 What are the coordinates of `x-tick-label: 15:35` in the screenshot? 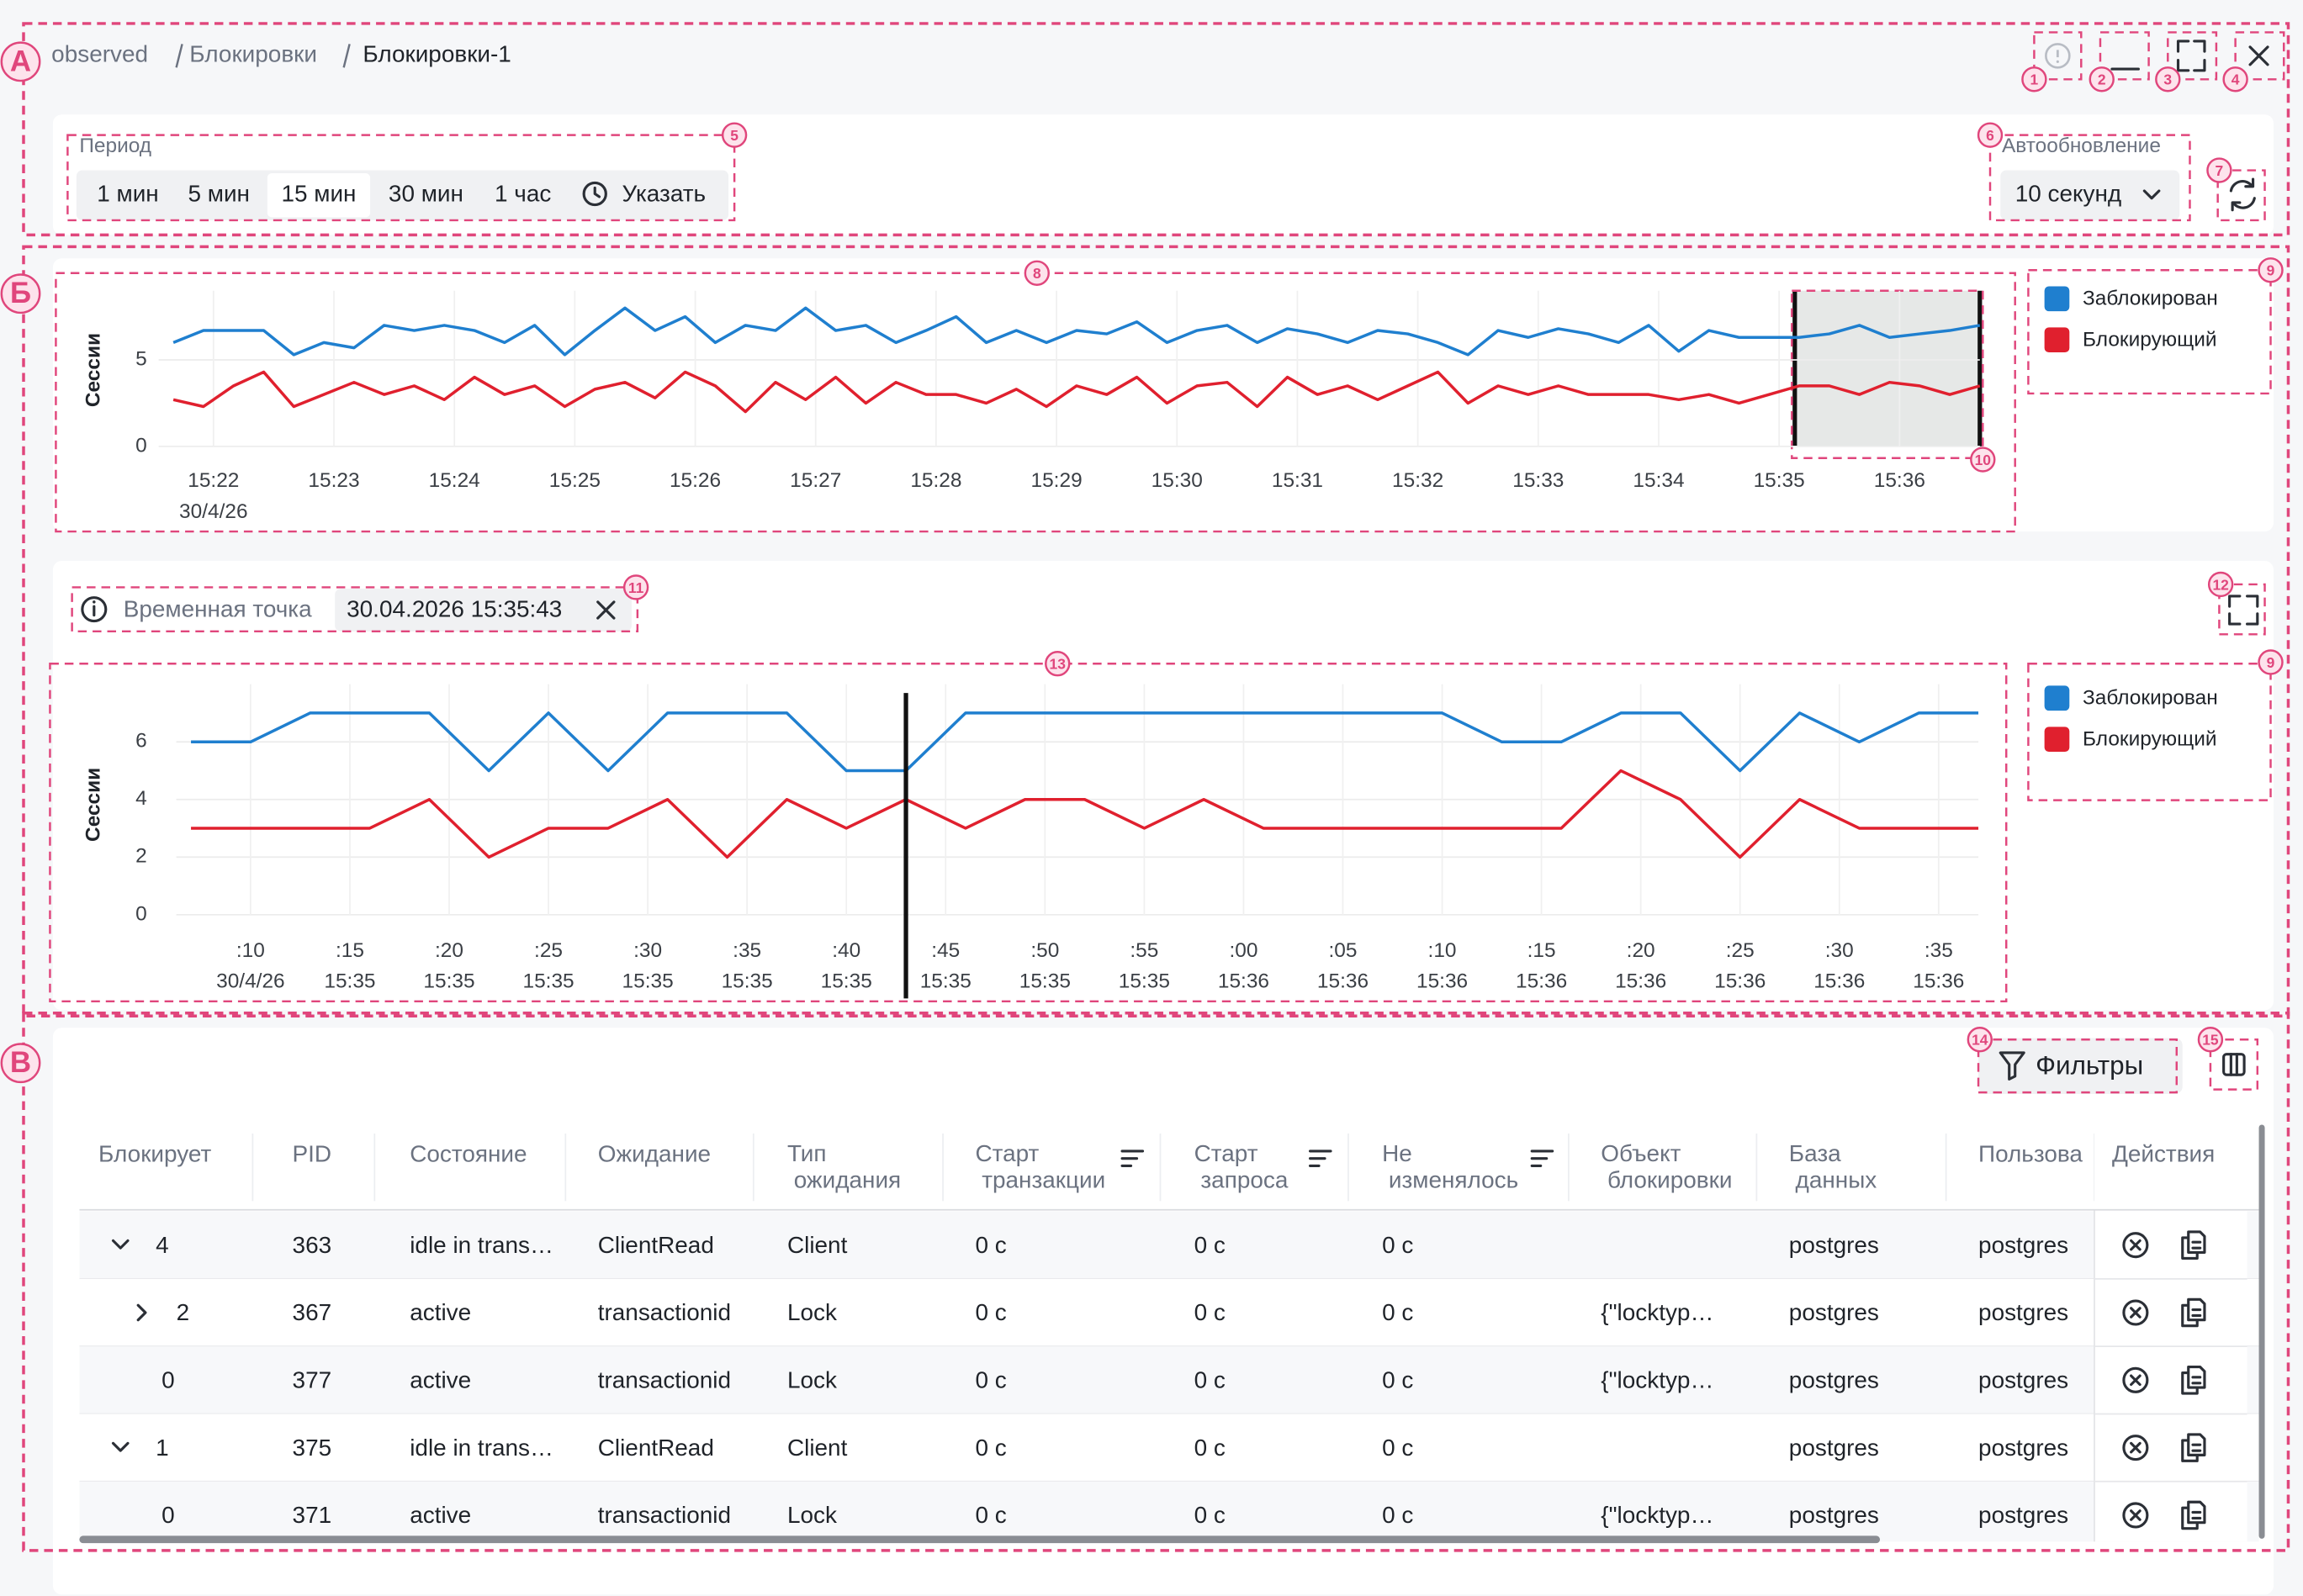 It's located at (1780, 480).